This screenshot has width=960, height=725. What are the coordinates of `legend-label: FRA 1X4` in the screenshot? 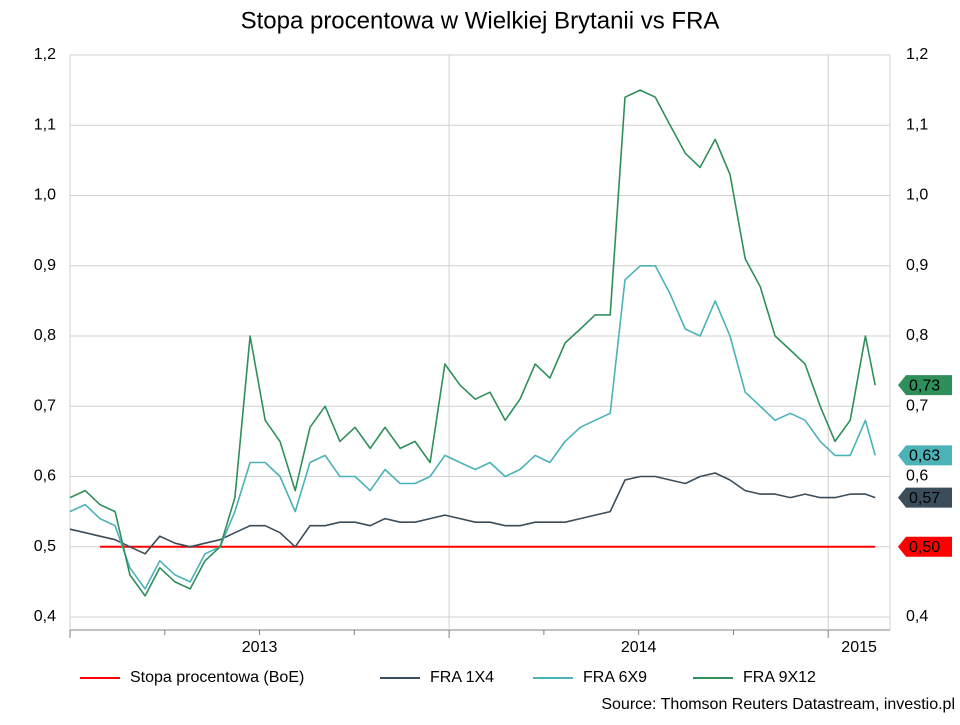 It's located at (462, 677).